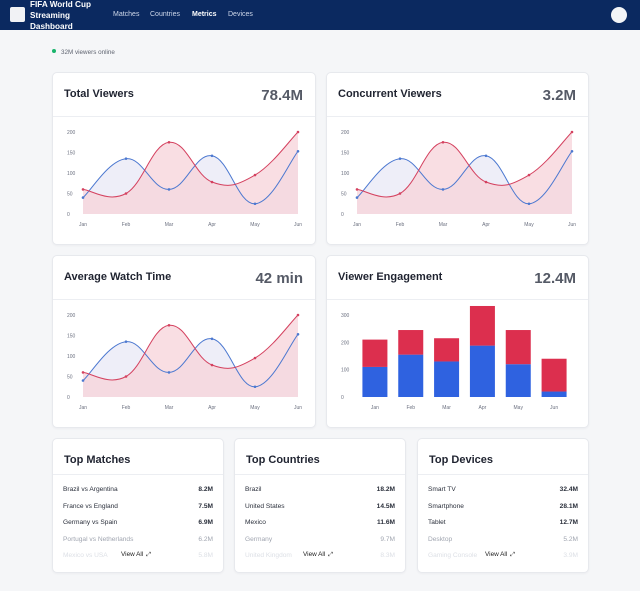  Describe the element at coordinates (88, 52) in the screenshot. I see `online-status-text: 32M viewers online` at that location.